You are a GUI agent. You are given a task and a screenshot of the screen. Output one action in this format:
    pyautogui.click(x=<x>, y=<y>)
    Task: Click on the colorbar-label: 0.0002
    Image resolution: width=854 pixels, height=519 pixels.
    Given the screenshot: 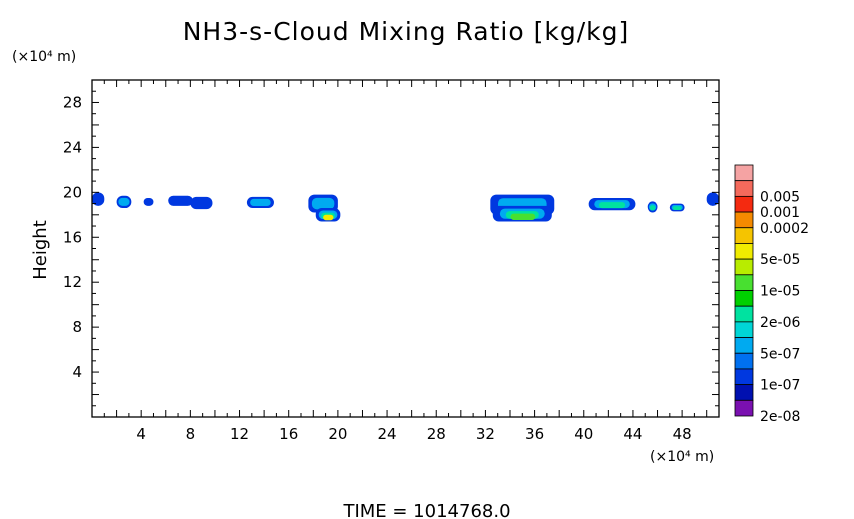 What is the action you would take?
    pyautogui.click(x=784, y=229)
    